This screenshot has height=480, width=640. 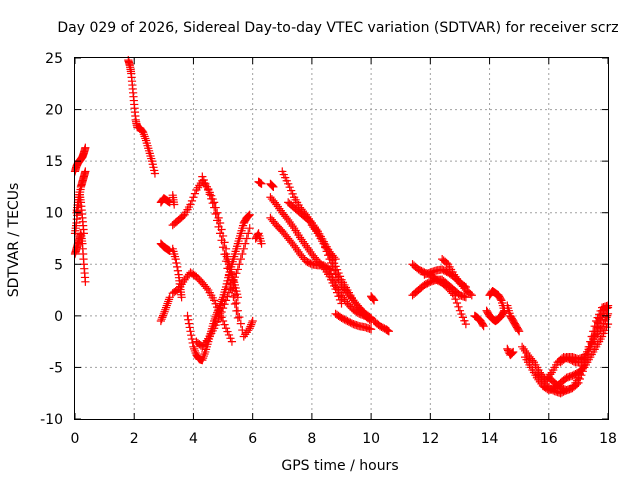 What do you see at coordinates (54, 59) in the screenshot?
I see `y-tick-label: 25` at bounding box center [54, 59].